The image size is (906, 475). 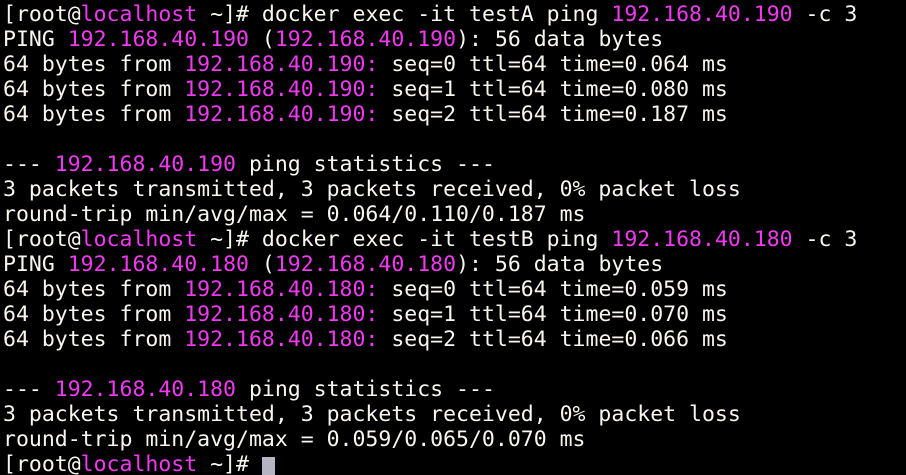 I want to click on text-segment: ~]# docker exec -it testB ping, so click(x=404, y=239).